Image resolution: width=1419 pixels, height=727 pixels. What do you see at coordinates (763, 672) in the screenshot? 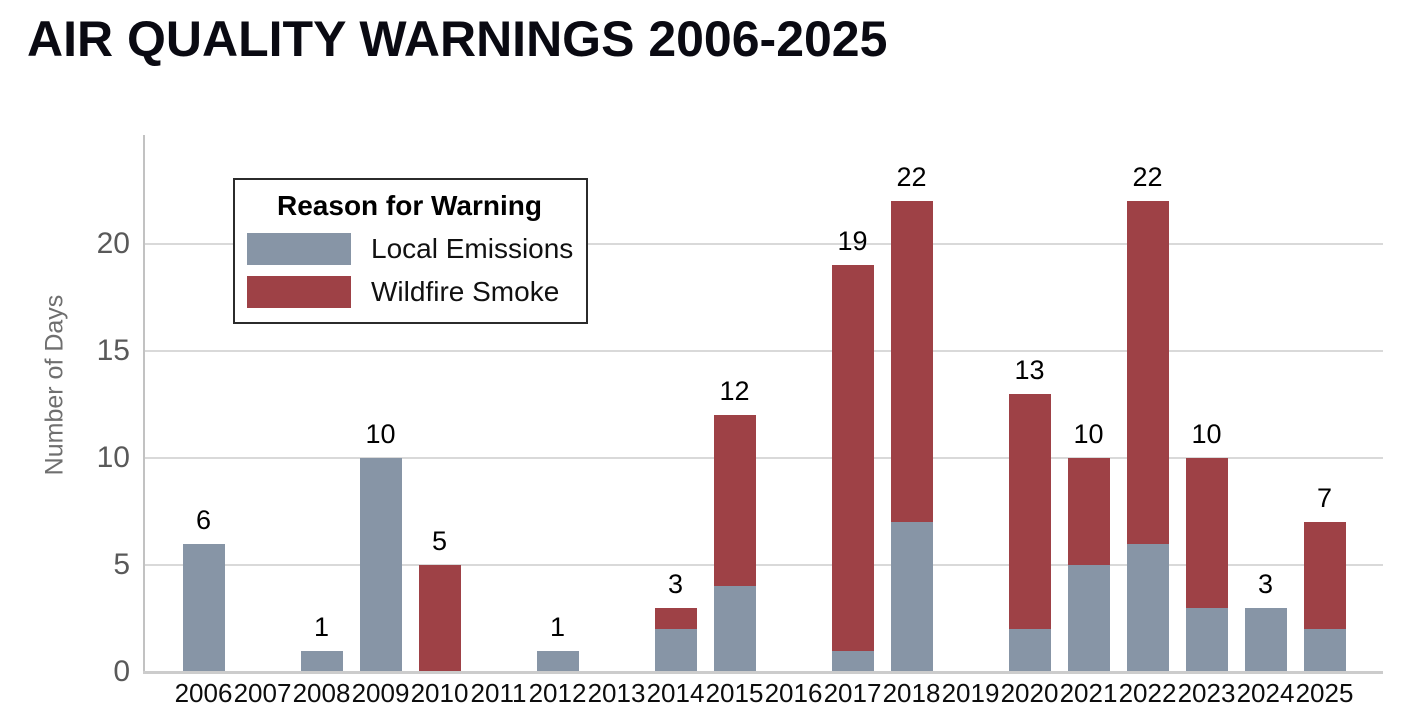
I see `x-axis-line` at bounding box center [763, 672].